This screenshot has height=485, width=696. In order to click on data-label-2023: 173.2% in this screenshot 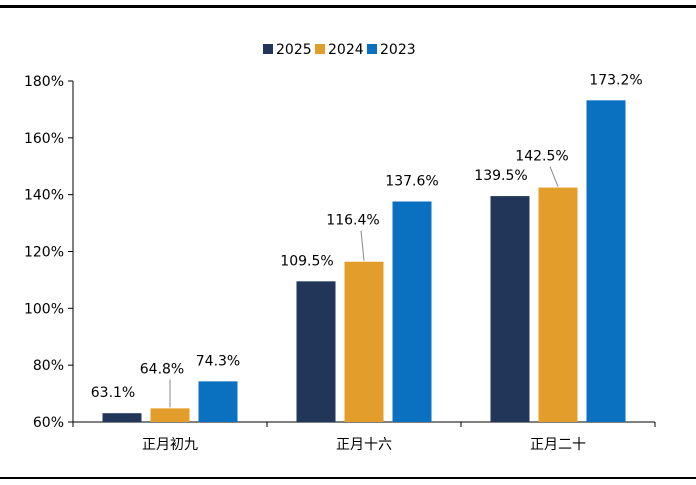, I will do `click(615, 80)`.